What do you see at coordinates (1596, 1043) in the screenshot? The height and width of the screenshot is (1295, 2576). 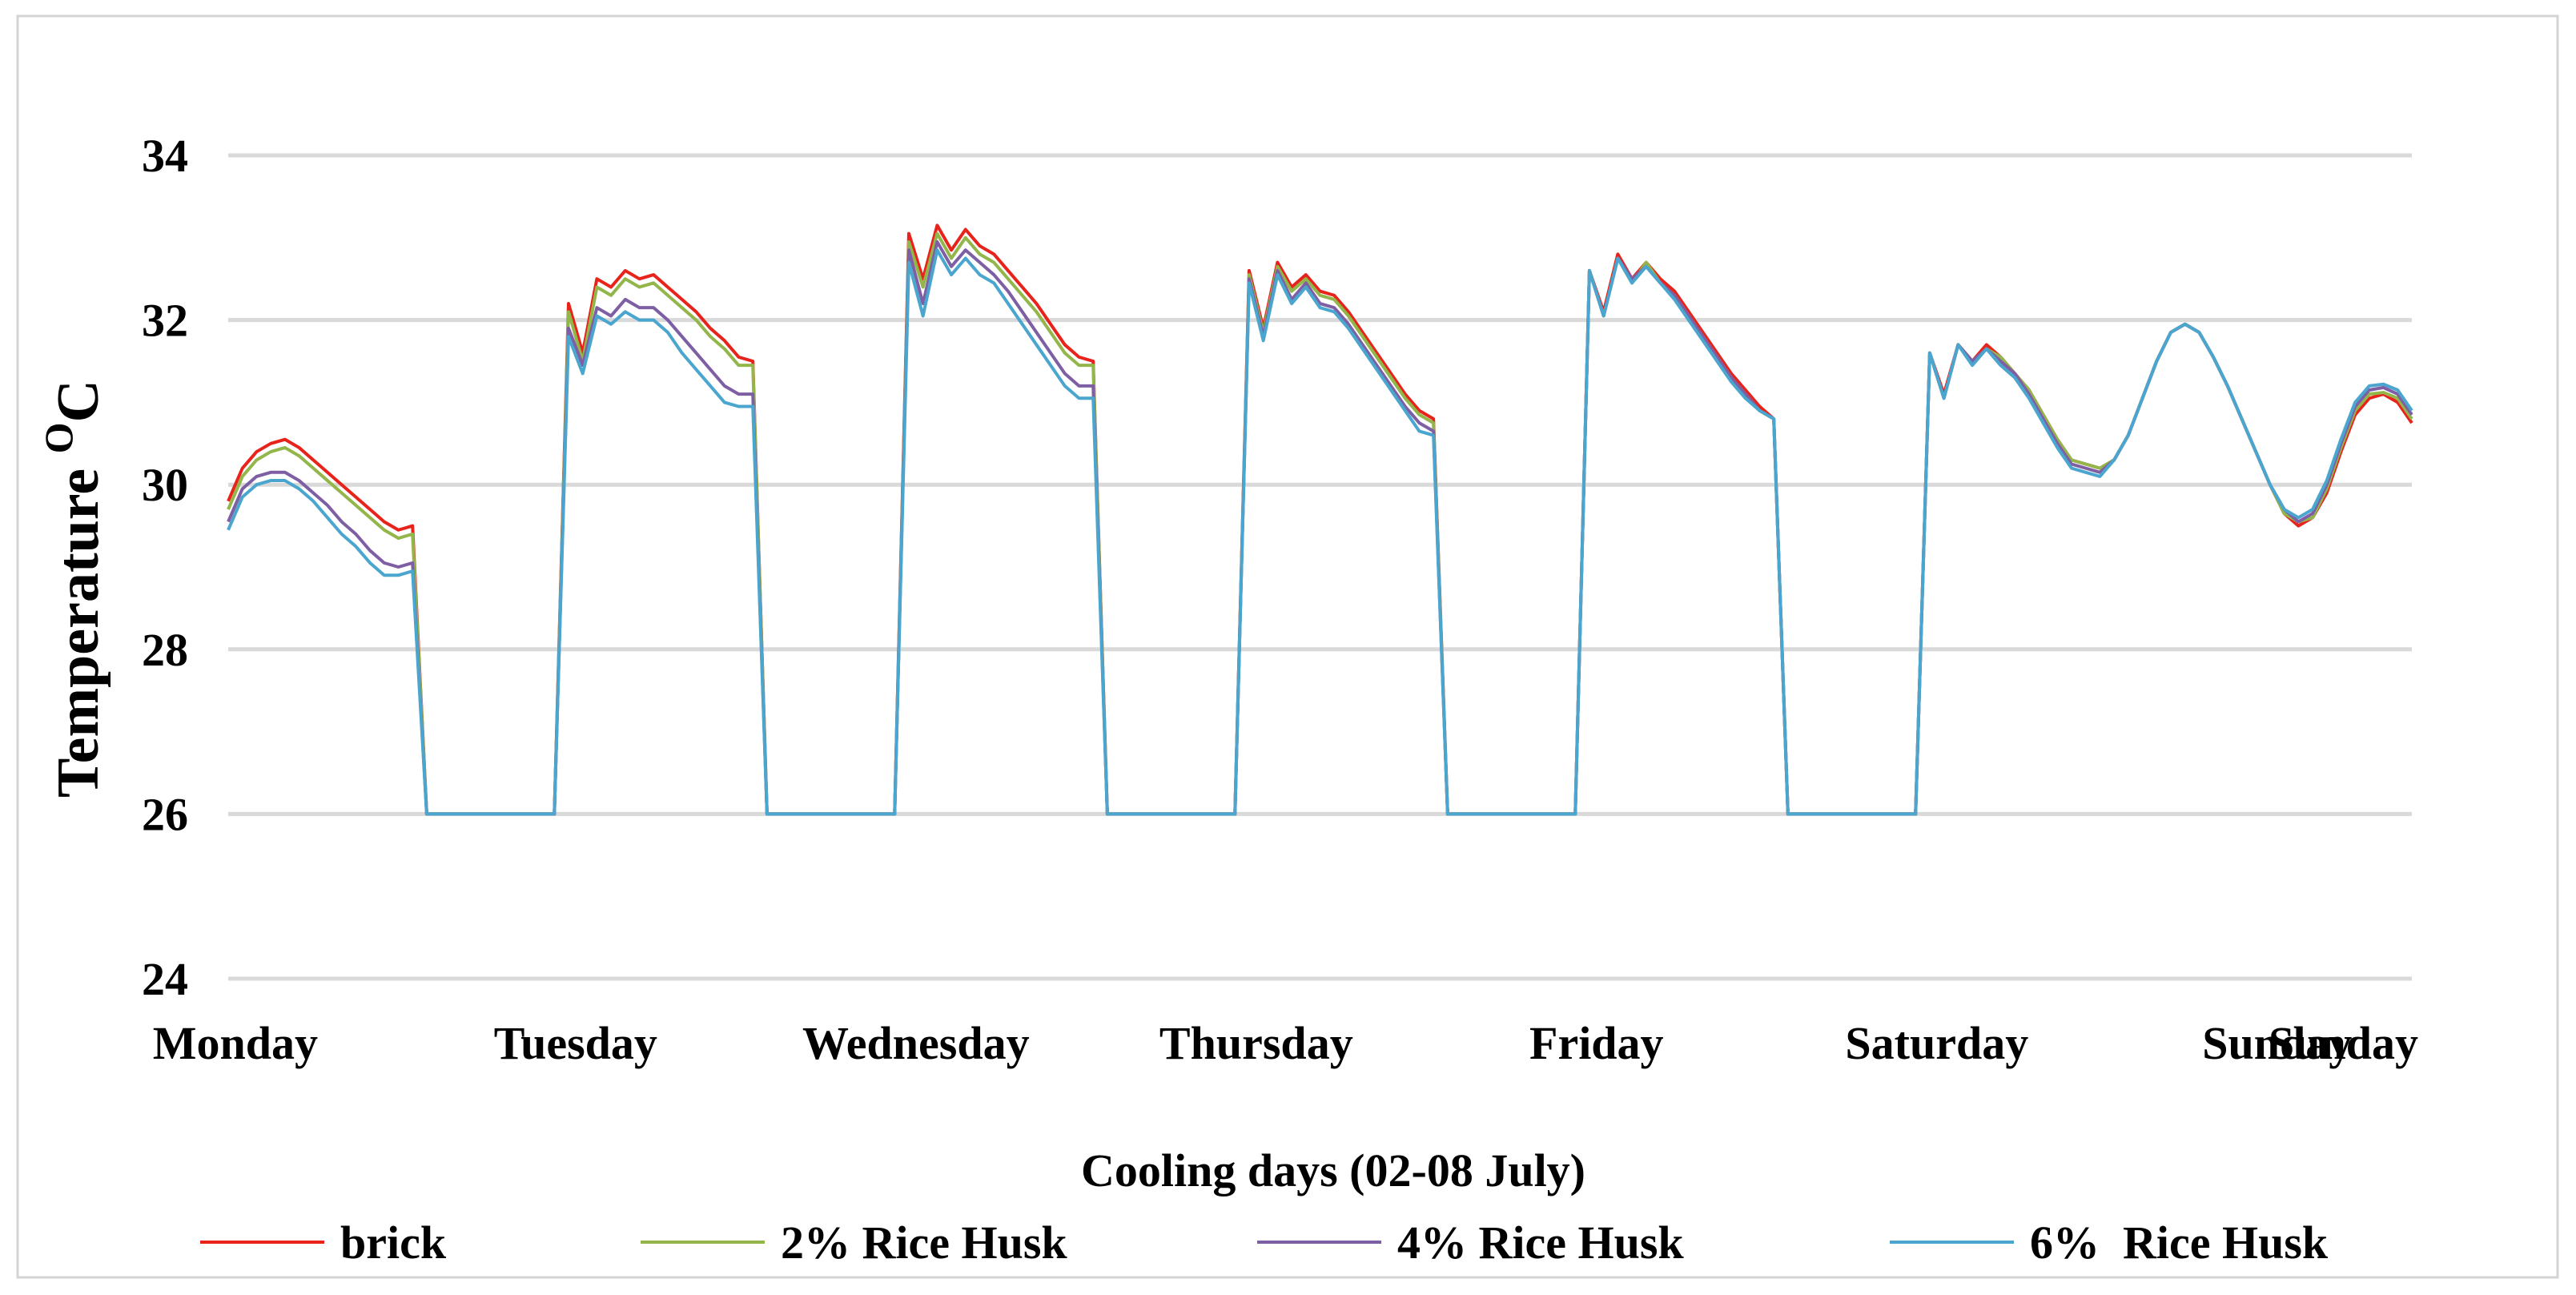 I see `x-tick-label: Friday` at bounding box center [1596, 1043].